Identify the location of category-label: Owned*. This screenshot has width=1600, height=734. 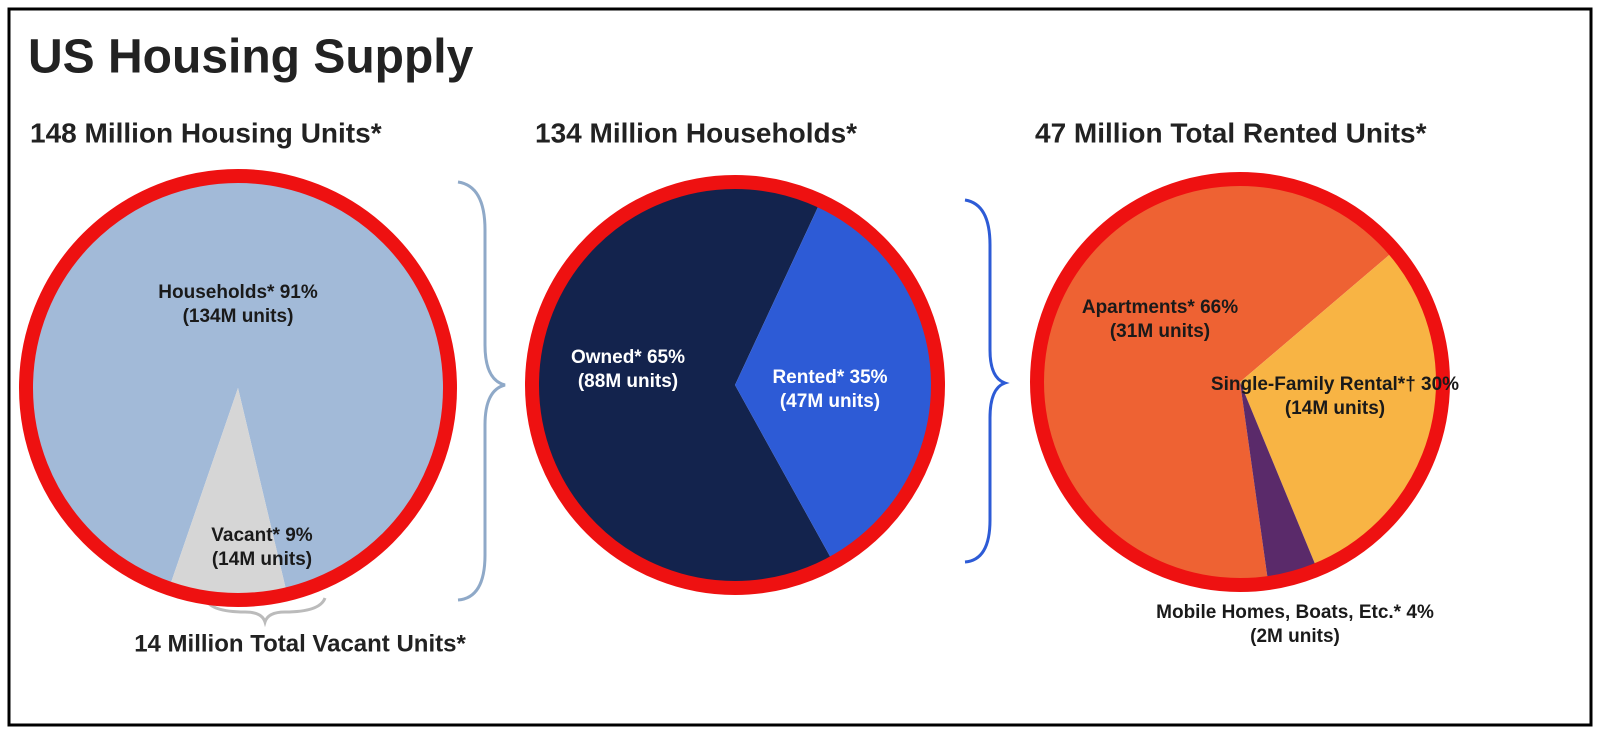
(606, 357).